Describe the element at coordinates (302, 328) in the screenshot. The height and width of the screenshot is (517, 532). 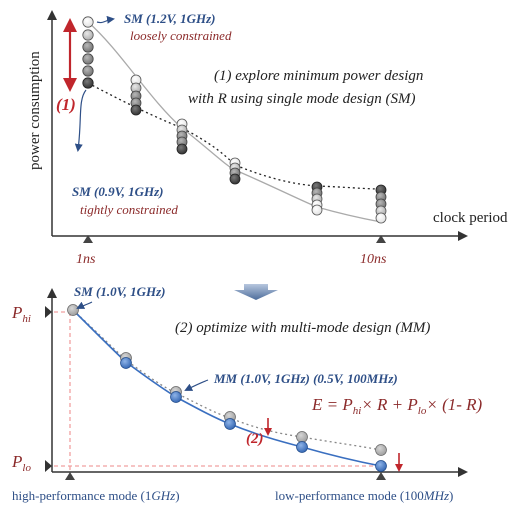
I see `note-2: (2) optimize with multi-mode design (MM)` at that location.